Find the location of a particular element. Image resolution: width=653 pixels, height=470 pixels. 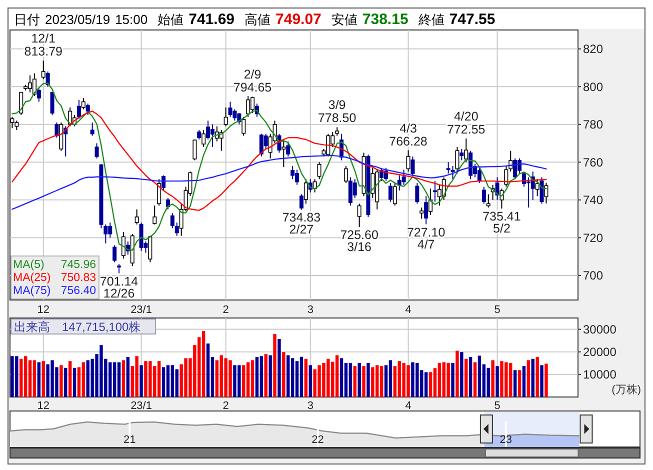

chart-title: 出来高 147,715,100株 is located at coordinates (77, 327).